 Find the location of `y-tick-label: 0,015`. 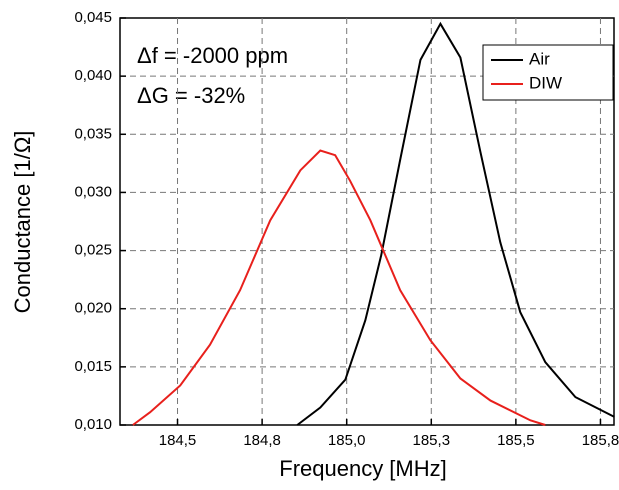

y-tick-label: 0,015 is located at coordinates (93, 366).